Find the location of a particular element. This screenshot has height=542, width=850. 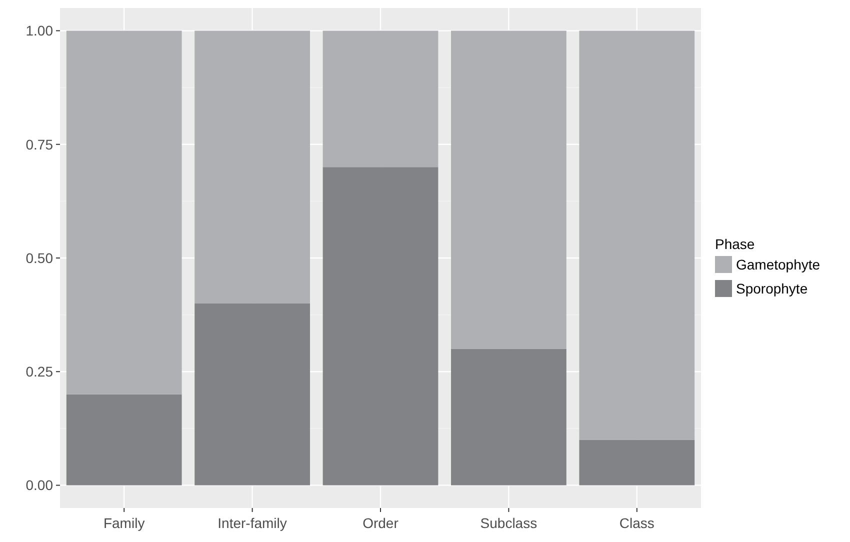

x-tick-label: Subclass is located at coordinates (509, 523).